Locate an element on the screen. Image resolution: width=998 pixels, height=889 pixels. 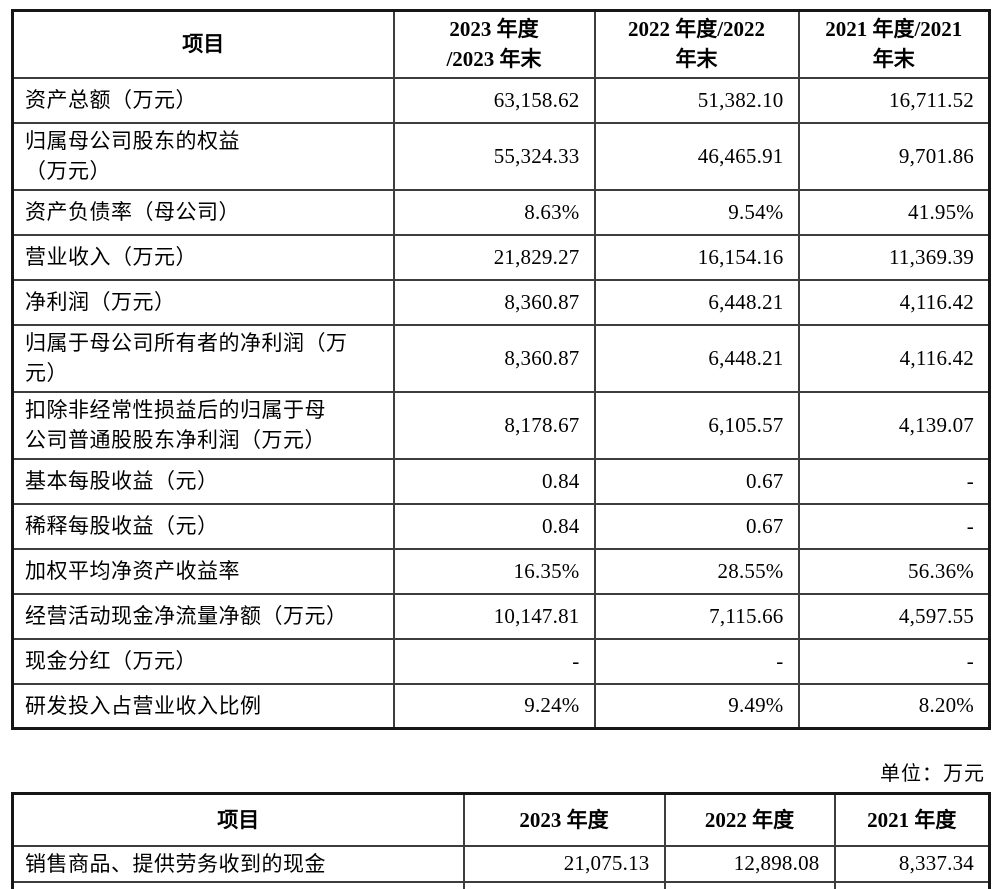
cell-value: 16.35% is located at coordinates (494, 571).